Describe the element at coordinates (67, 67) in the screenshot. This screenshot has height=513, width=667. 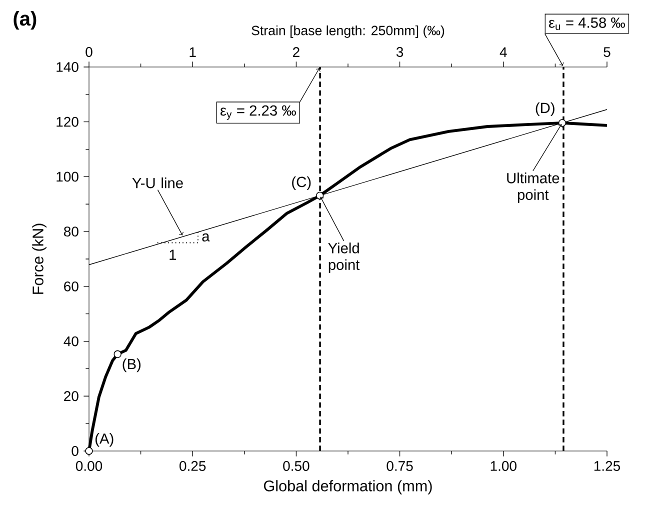
I see `y-tick-label: 140` at that location.